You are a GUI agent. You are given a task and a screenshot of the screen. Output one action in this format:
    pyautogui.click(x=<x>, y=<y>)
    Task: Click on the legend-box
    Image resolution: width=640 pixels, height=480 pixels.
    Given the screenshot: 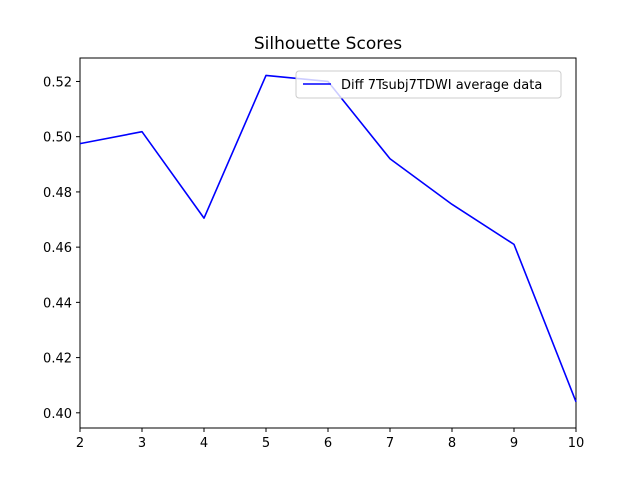 What is the action you would take?
    pyautogui.click(x=428, y=84)
    